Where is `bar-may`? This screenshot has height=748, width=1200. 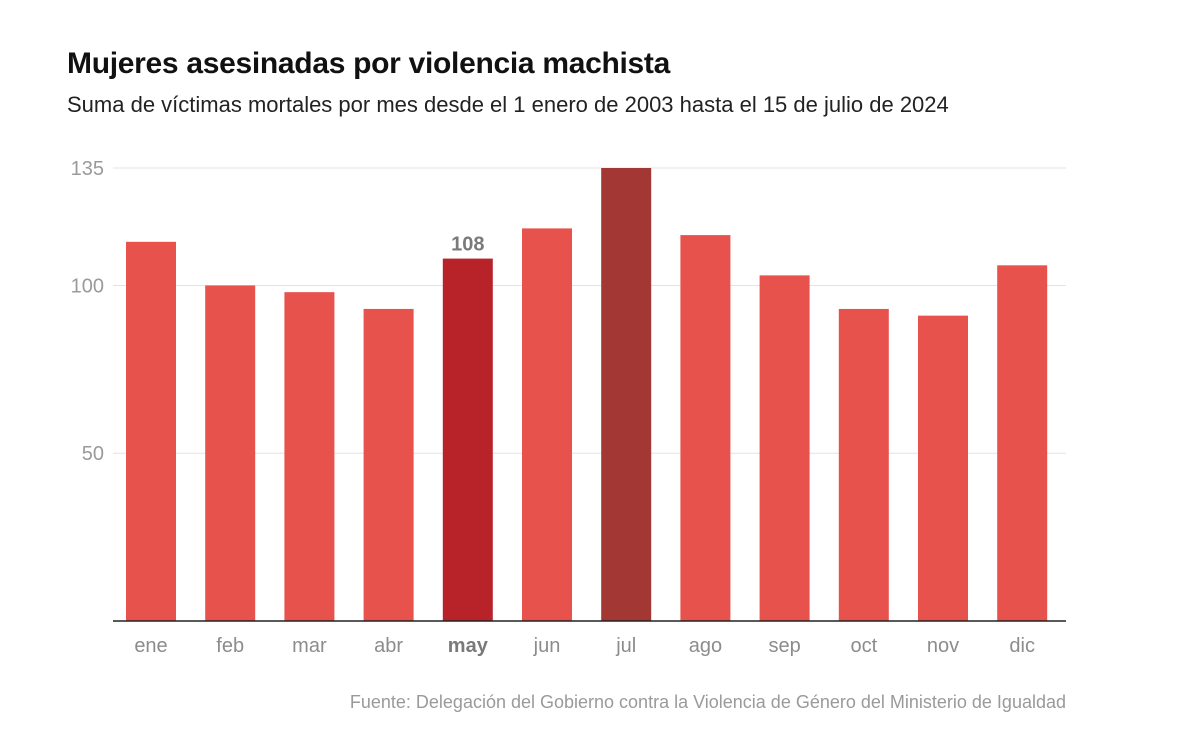 bar-may is located at coordinates (467, 439).